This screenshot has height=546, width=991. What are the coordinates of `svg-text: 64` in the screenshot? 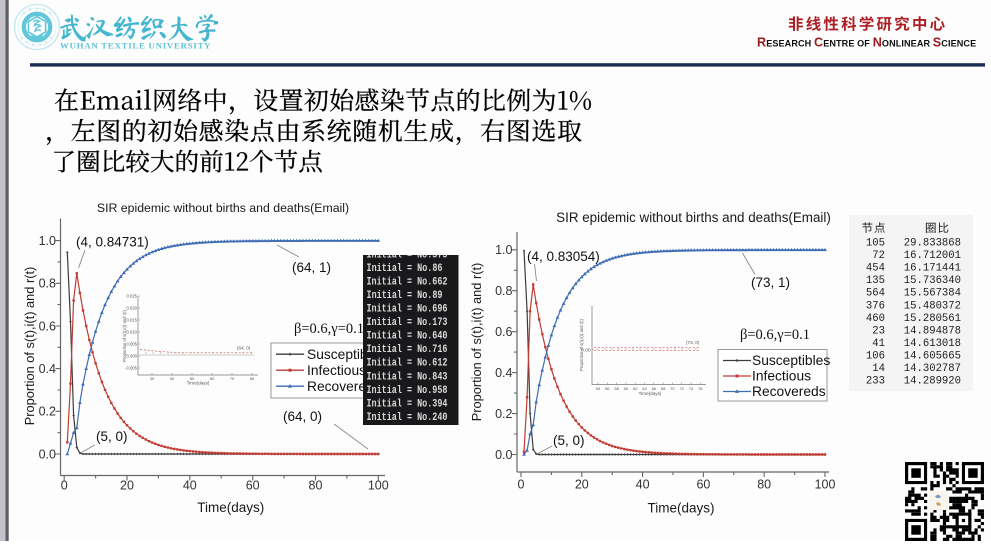 It's located at (644, 388).